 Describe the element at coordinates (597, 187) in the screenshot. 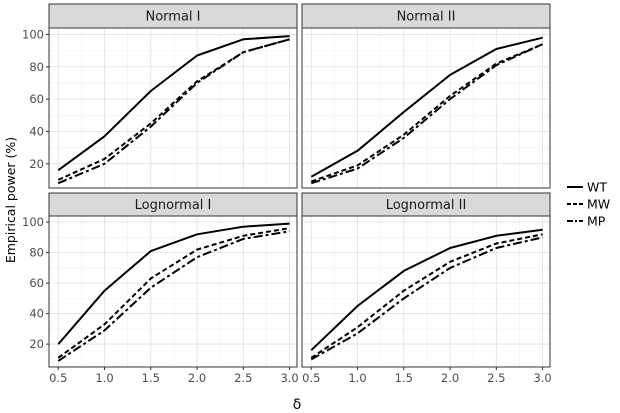

I see `legend-label: WT` at that location.